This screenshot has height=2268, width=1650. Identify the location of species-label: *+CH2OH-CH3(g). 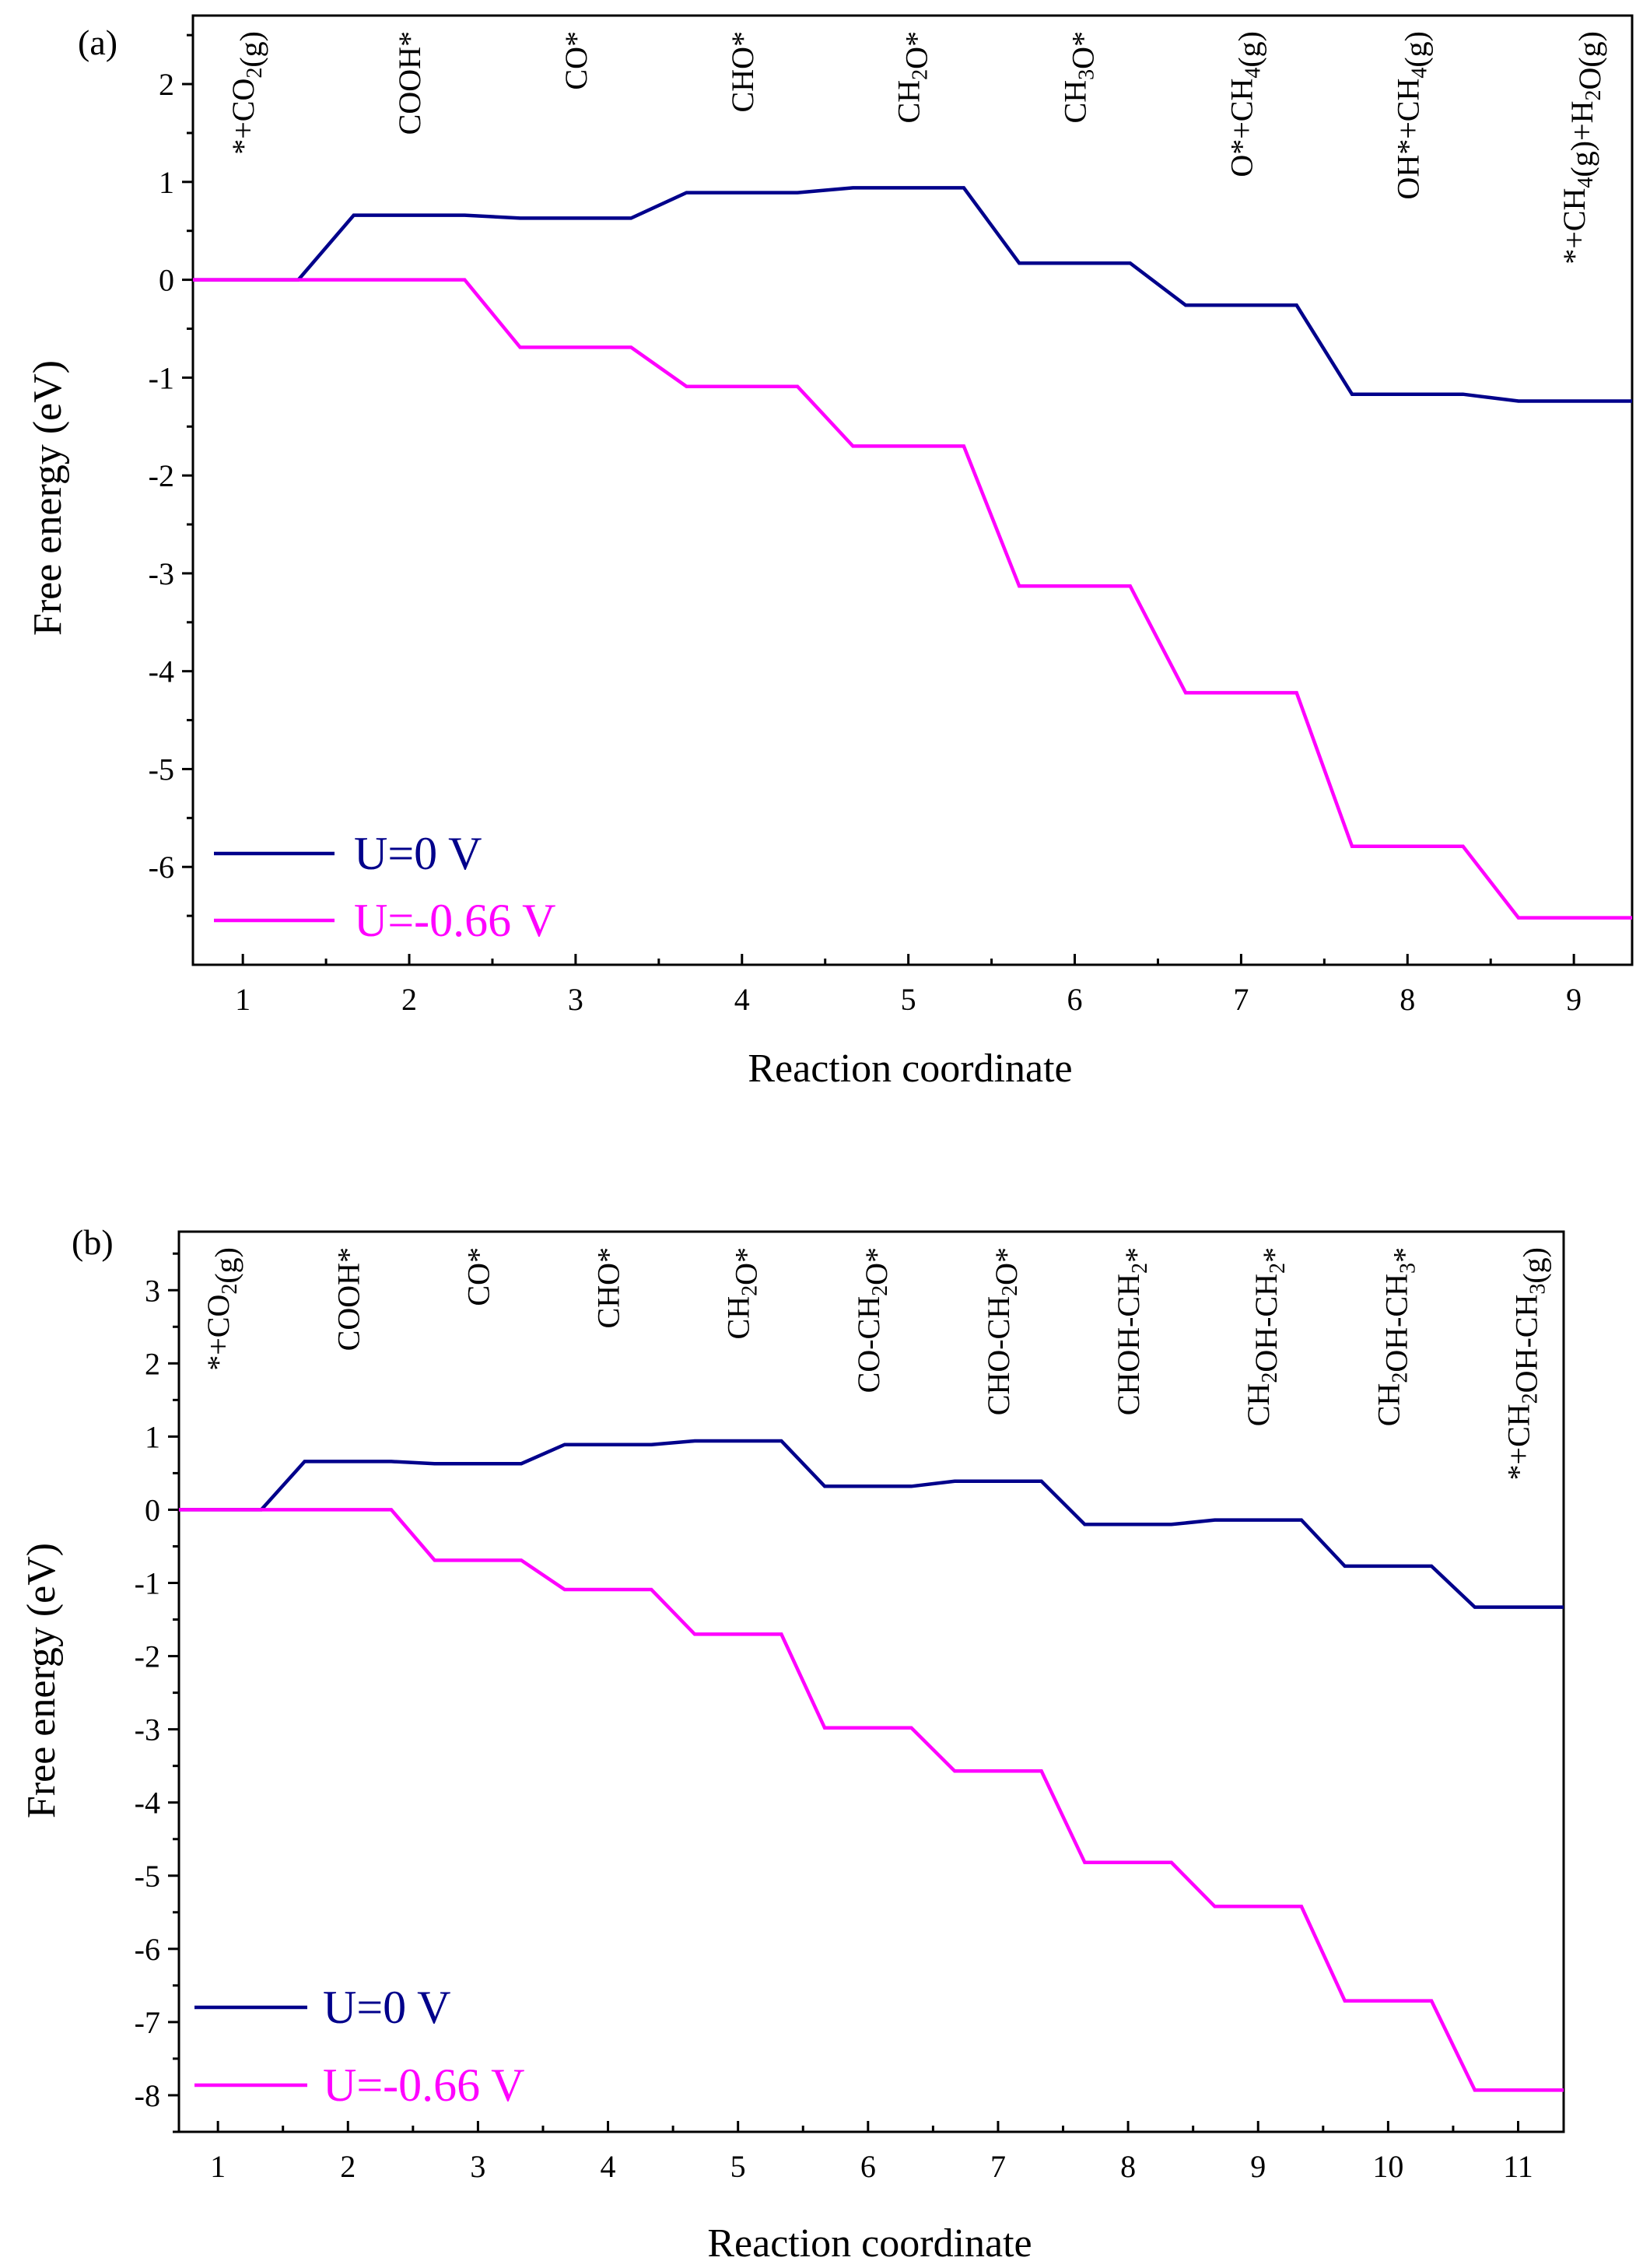
(1526, 1363).